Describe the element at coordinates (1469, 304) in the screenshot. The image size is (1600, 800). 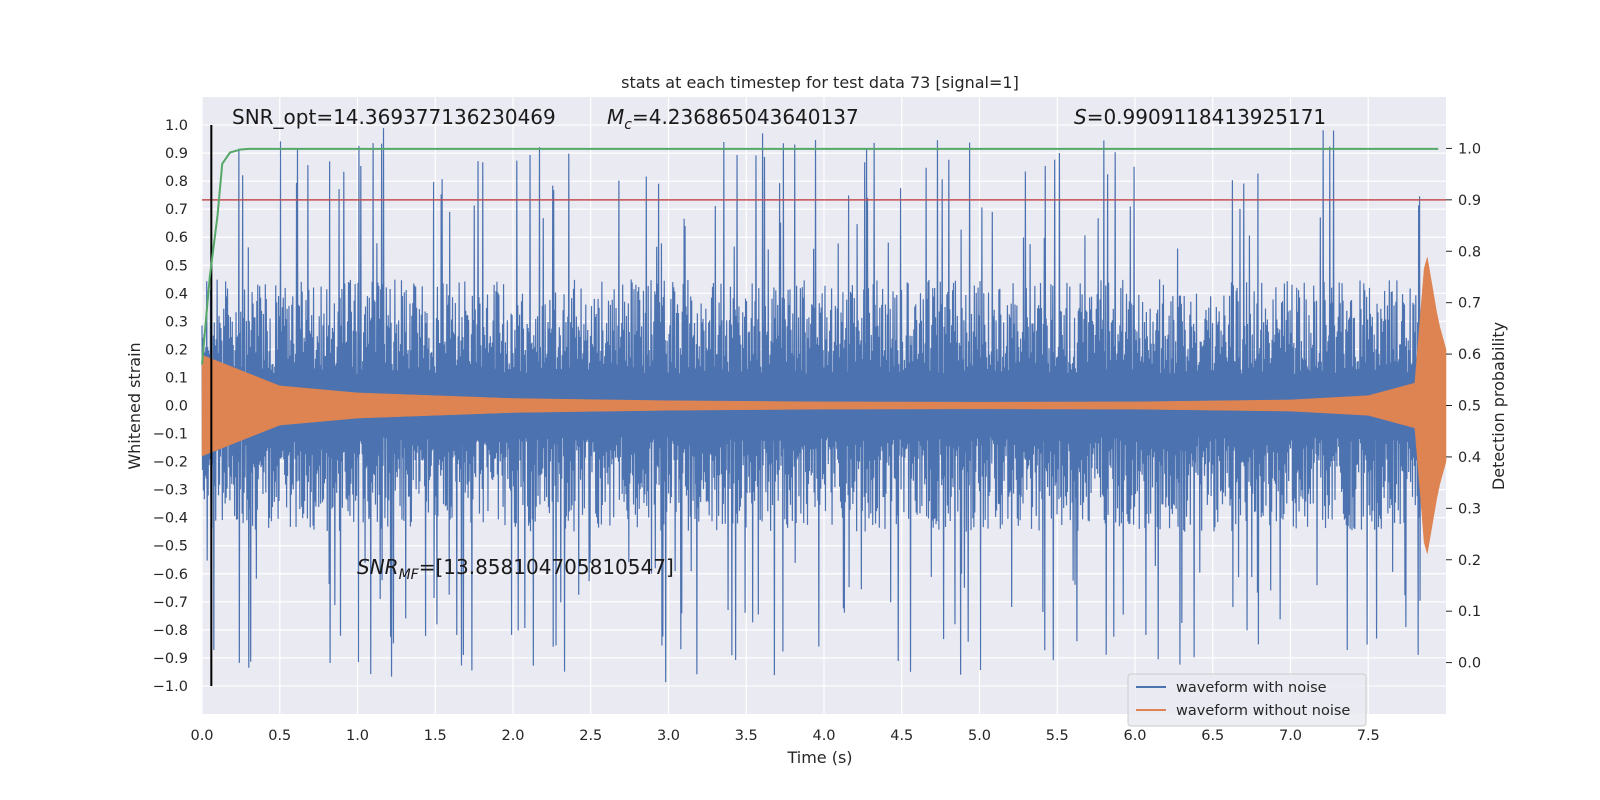
I see `y-tick-label-right: 0.7` at that location.